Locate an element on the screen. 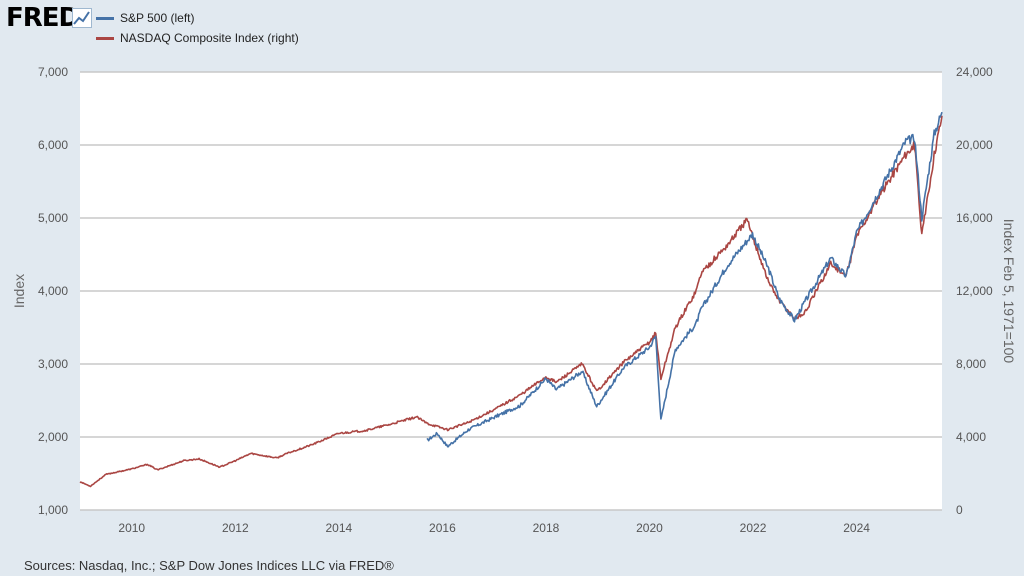  legend-swatch-sp500 is located at coordinates (105, 18).